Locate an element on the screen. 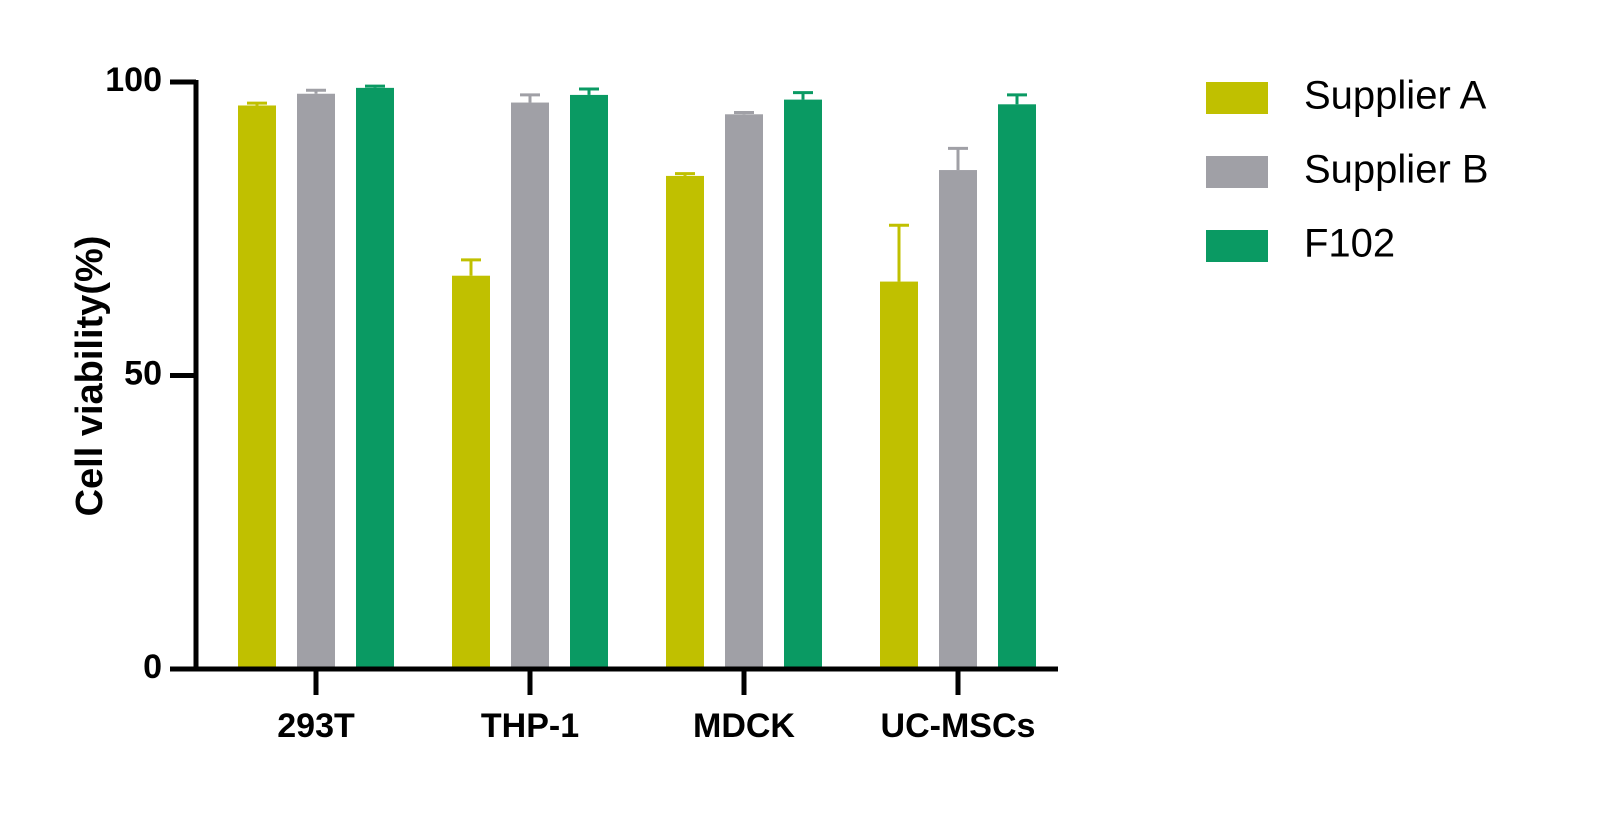  bar-f102-293t is located at coordinates (375, 378).